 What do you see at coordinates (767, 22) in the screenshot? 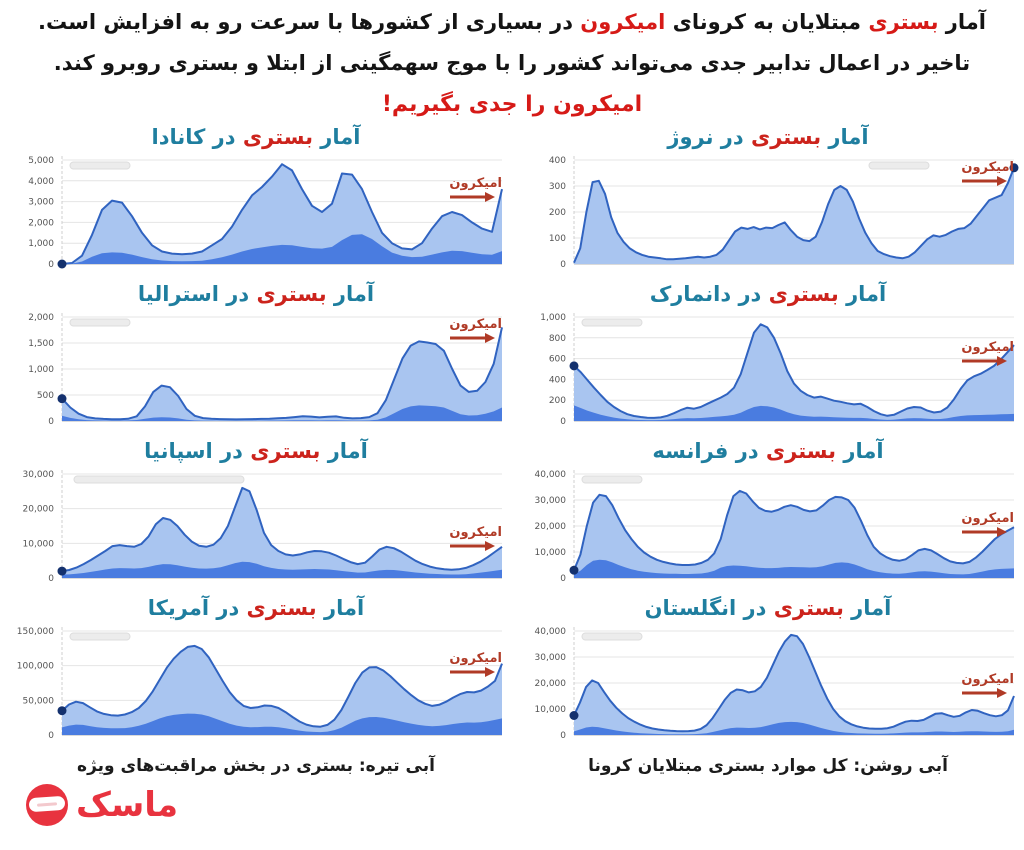
I see `text-segment: مبتلایان به کرونای` at bounding box center [767, 22].